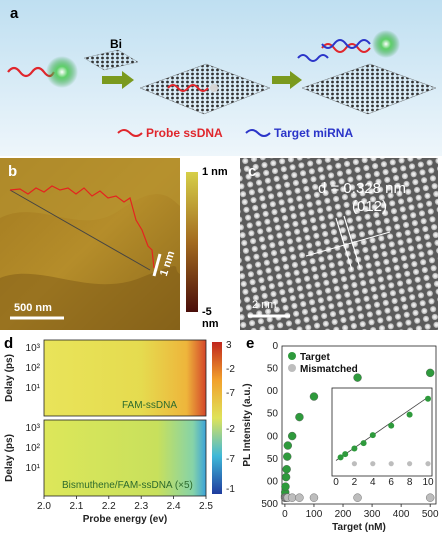 Image resolution: width=442 pixels, height=542 pixels. I want to click on inset-frame, so click(382, 432).